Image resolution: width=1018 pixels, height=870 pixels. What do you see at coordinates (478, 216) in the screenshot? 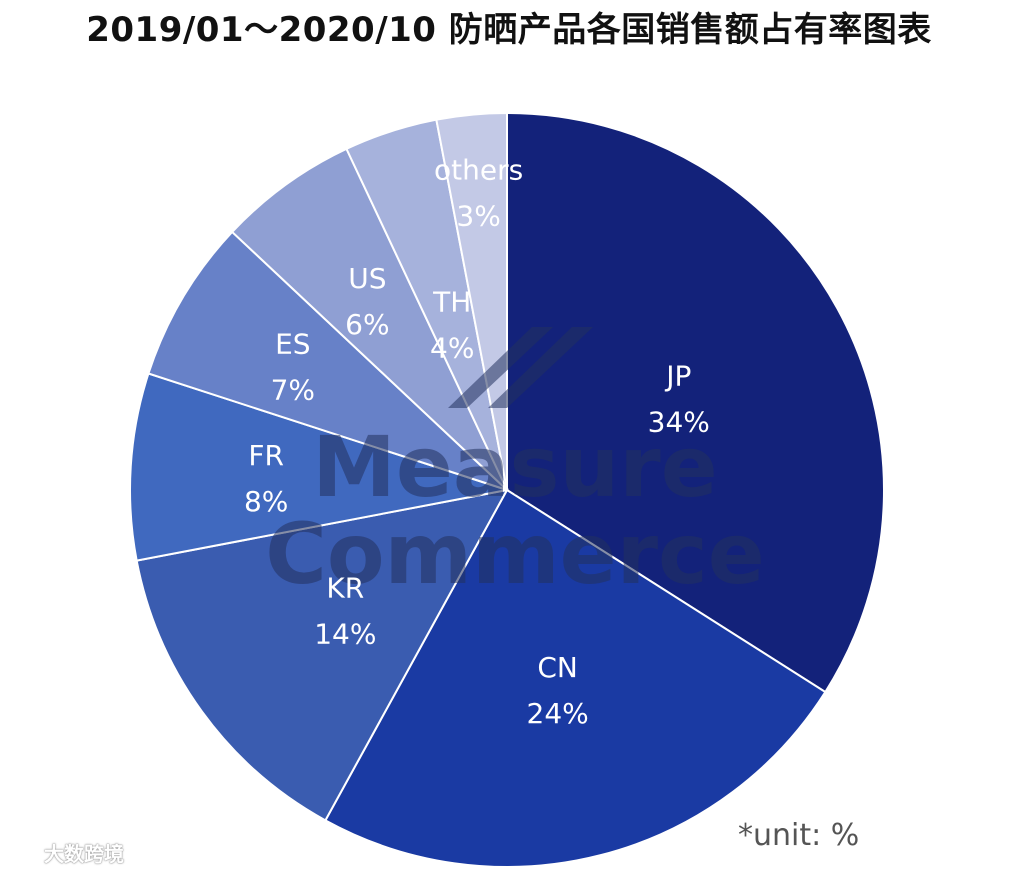
I see `slice-value-others: 3%` at bounding box center [478, 216].